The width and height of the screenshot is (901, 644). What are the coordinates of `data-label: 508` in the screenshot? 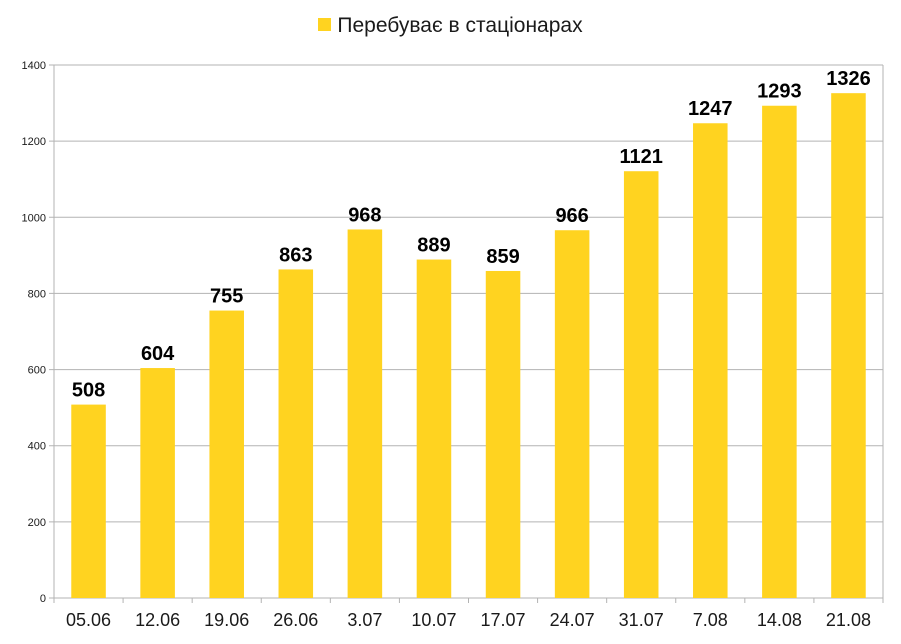 It's located at (88, 391).